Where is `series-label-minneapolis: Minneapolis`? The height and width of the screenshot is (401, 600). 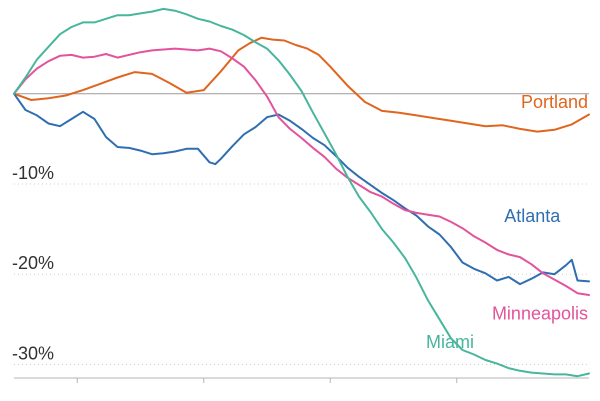 series-label-minneapolis: Minneapolis is located at coordinates (540, 313).